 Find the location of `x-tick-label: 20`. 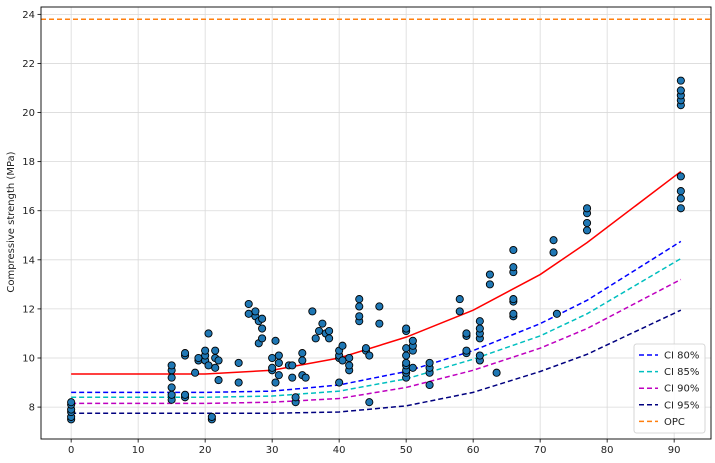

x-tick-label: 20 is located at coordinates (205, 450).